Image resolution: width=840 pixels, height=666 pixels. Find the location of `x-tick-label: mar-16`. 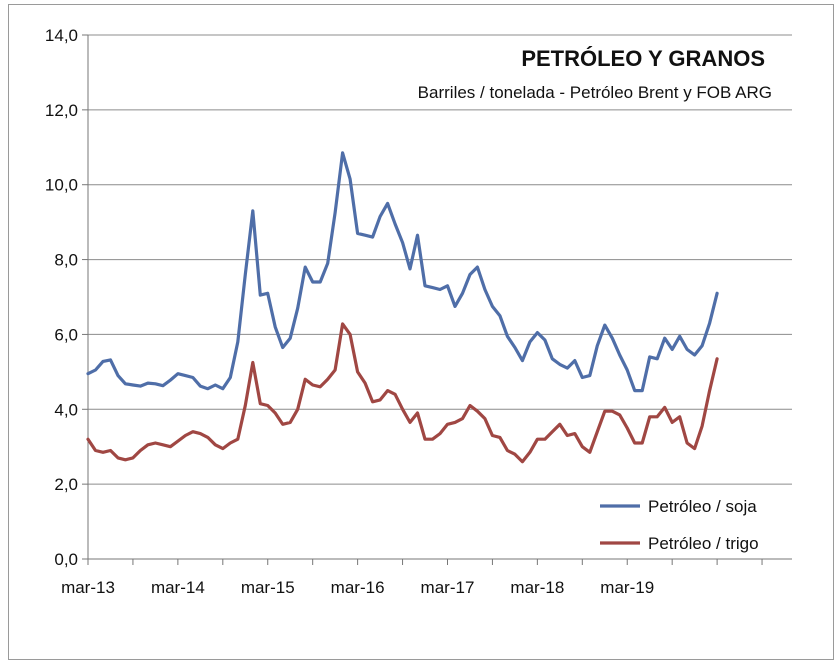

x-tick-label: mar-16 is located at coordinates (358, 587).